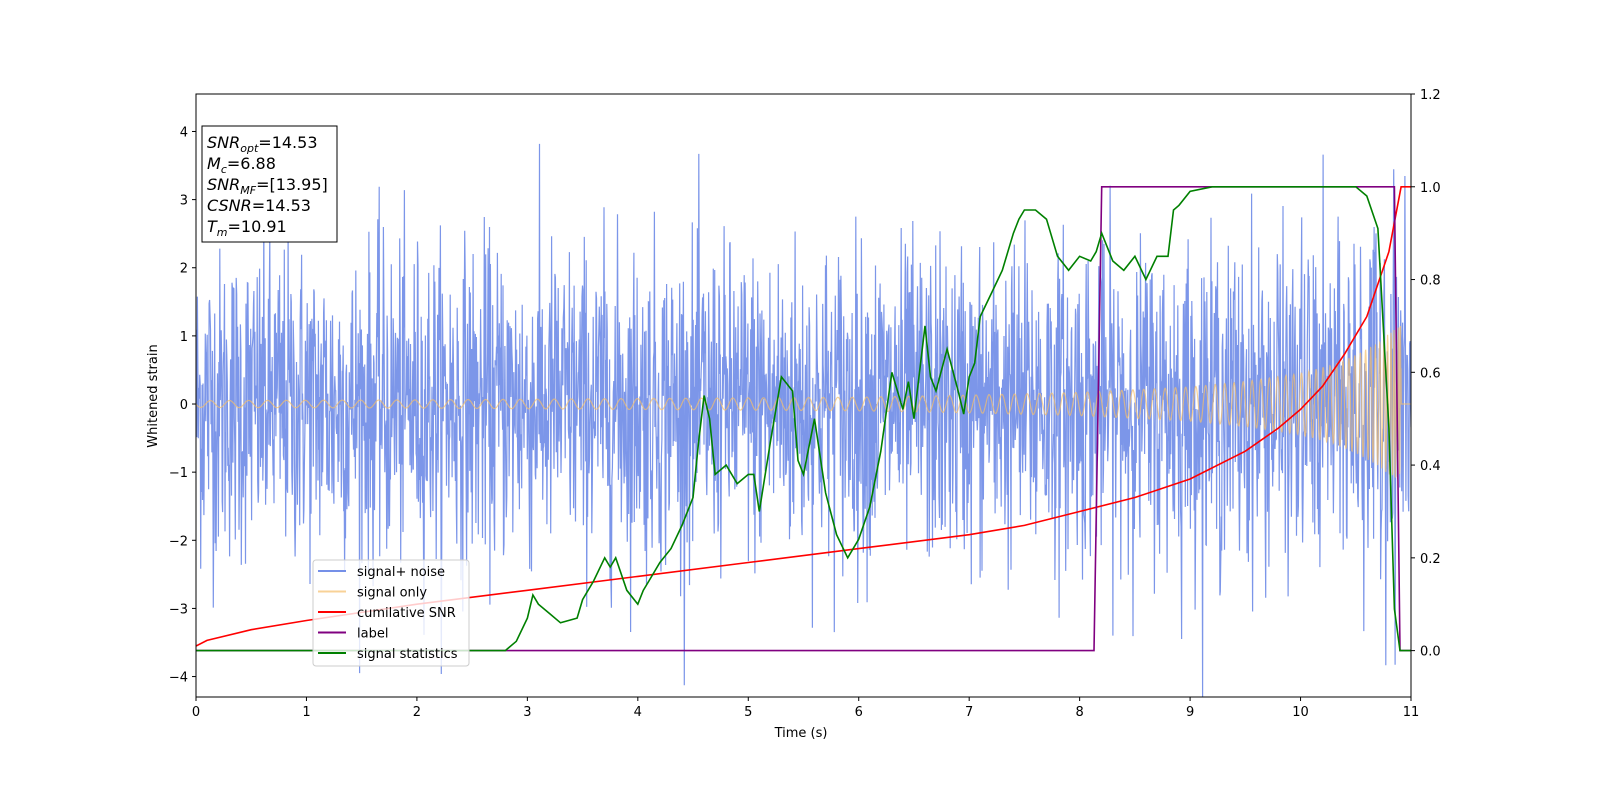 This screenshot has width=1600, height=800. Describe the element at coordinates (306, 712) in the screenshot. I see `x-tick-label: 1` at that location.